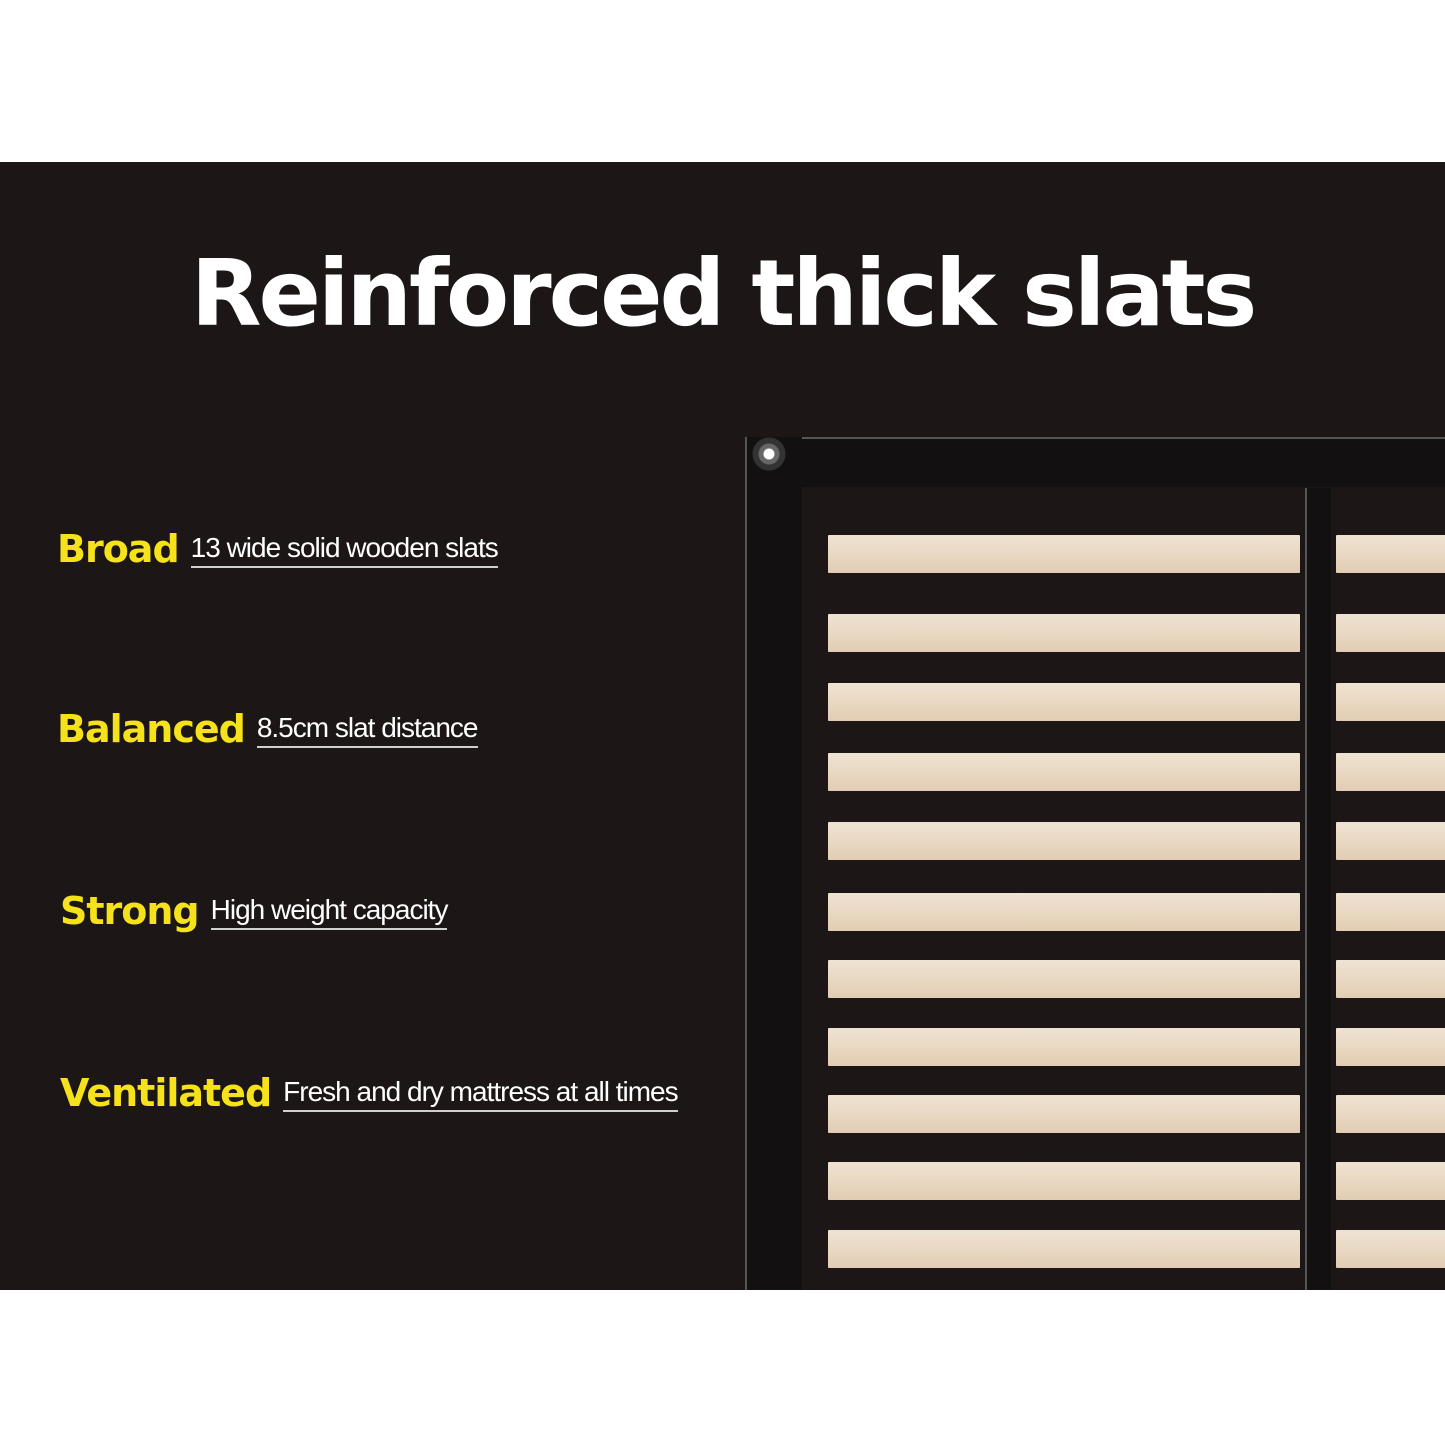  What do you see at coordinates (166, 1093) in the screenshot?
I see `feature-label: Ventilated` at bounding box center [166, 1093].